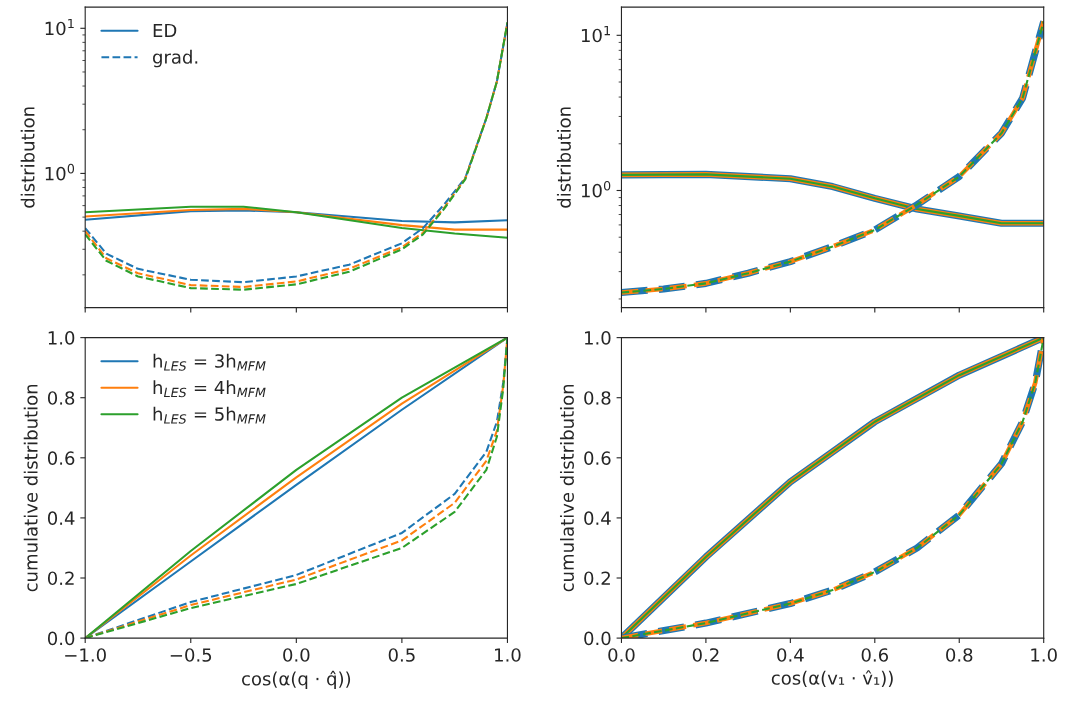  What do you see at coordinates (175, 58) in the screenshot?
I see `legend-label: grad.` at bounding box center [175, 58].